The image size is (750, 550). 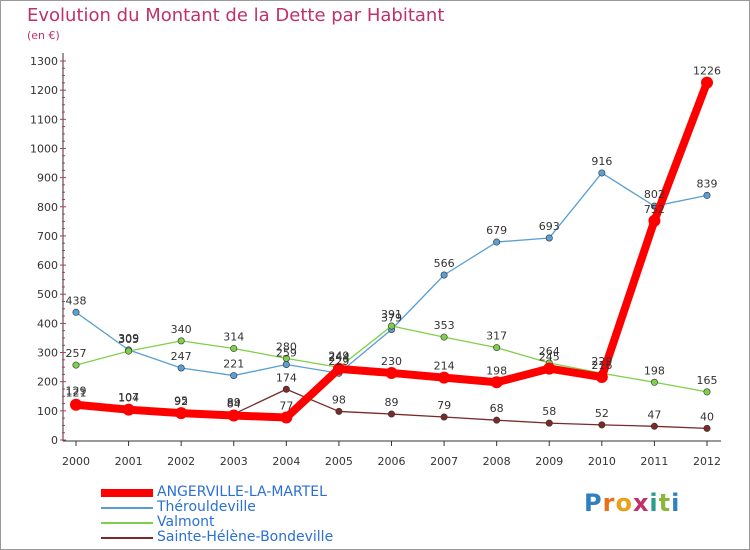 What do you see at coordinates (665, 503) in the screenshot?
I see `logo-letter: t` at bounding box center [665, 503].